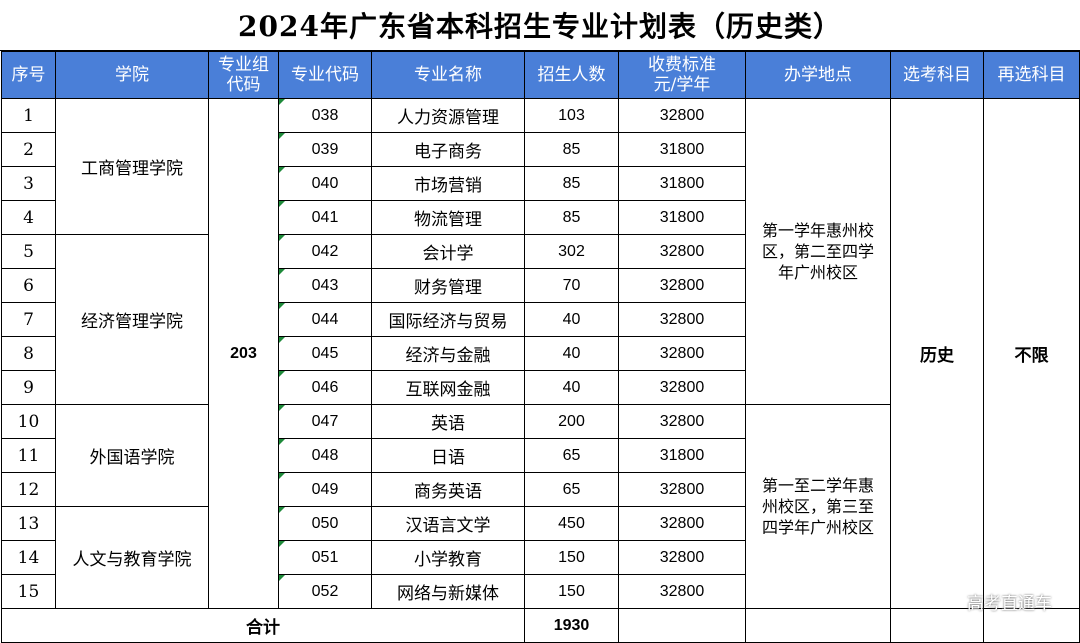 The height and width of the screenshot is (643, 1080). I want to click on major-code: 043, so click(325, 285).